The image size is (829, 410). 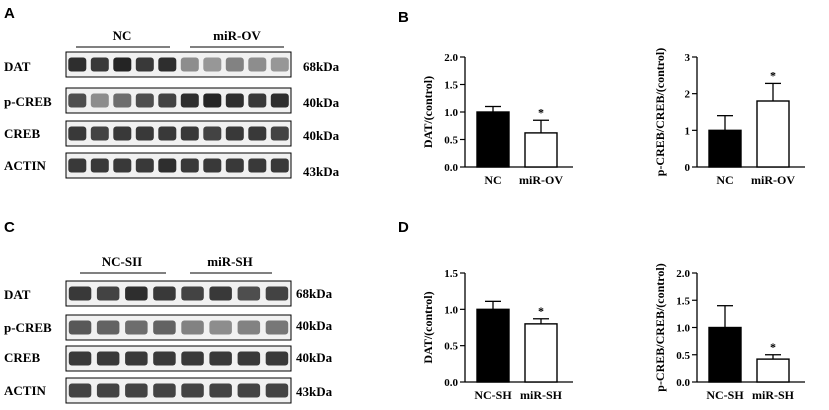 I want to click on blot-c-row-2-kda: 40kDa, so click(x=314, y=325).